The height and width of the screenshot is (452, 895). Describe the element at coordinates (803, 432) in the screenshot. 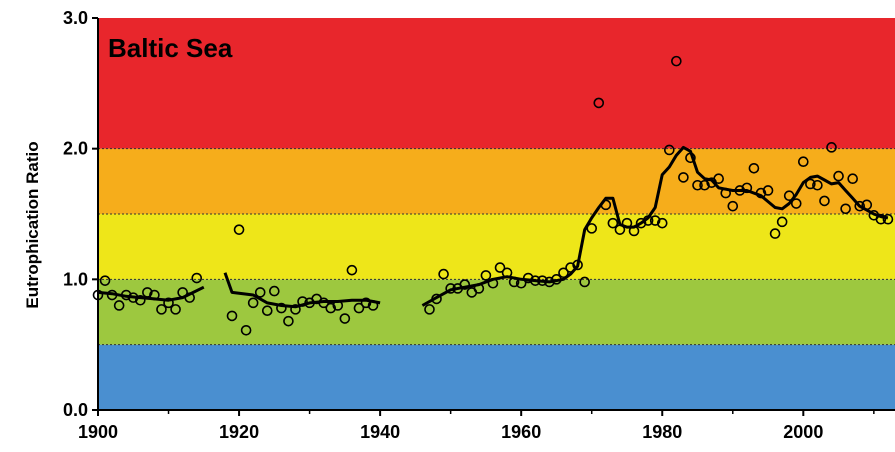

I see `x-tick-label: 2000` at that location.